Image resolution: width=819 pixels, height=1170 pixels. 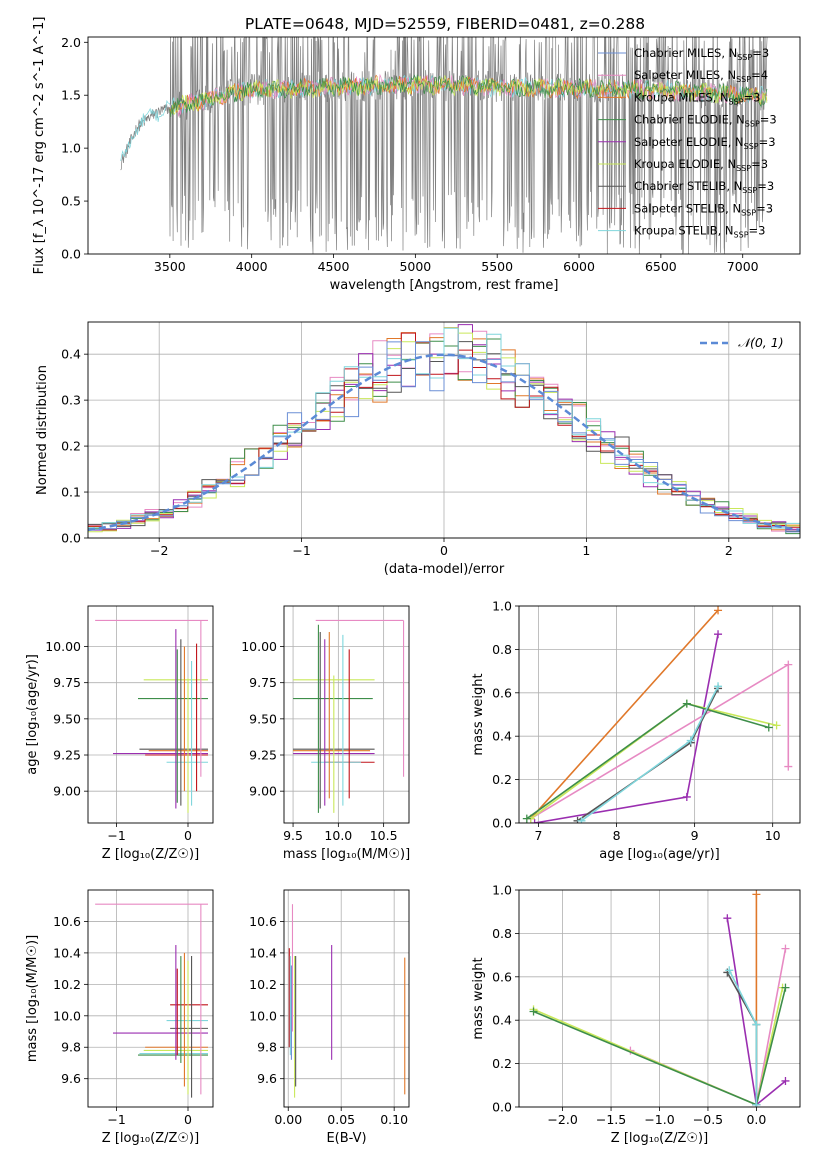 I want to click on model-spectrum-chabrier_elodie, so click(x=468, y=96).